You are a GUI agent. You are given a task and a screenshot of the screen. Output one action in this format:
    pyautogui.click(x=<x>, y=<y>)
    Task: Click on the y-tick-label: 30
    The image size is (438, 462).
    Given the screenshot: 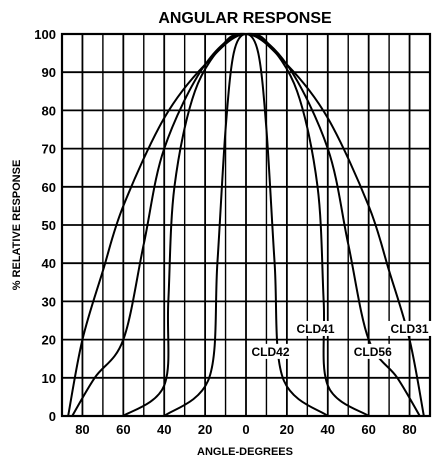 What is the action you would take?
    pyautogui.click(x=49, y=301)
    